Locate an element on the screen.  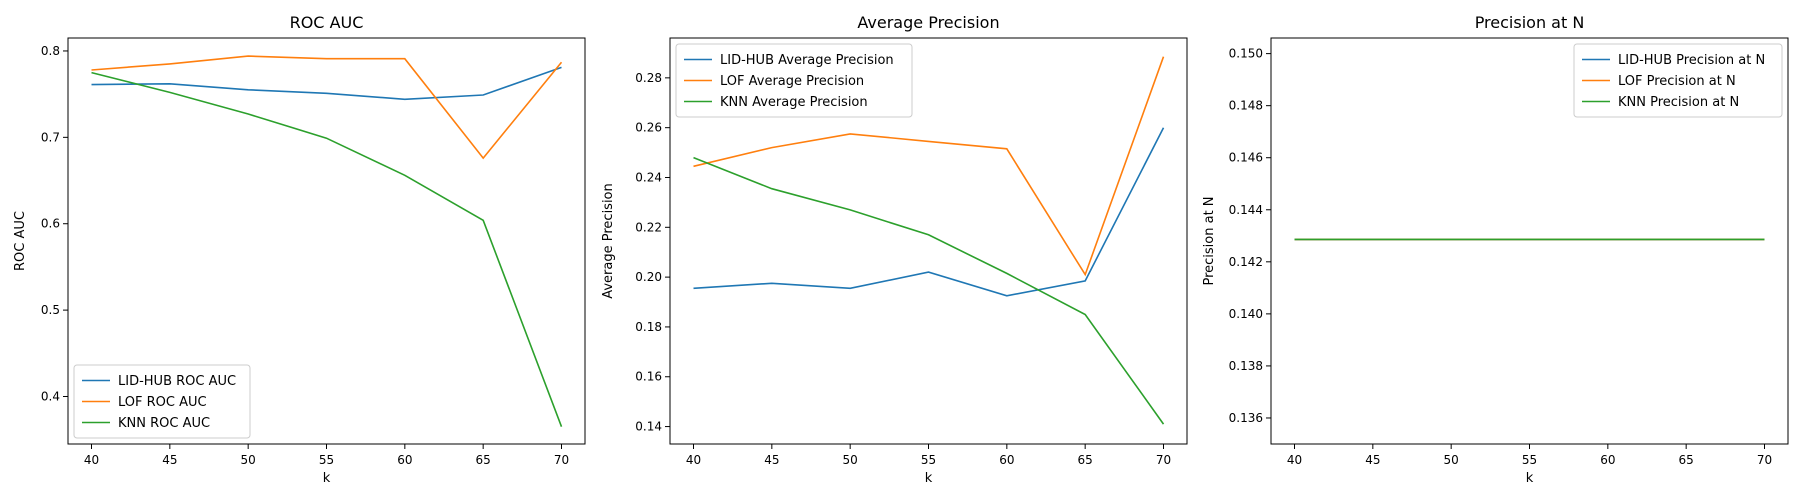
legend: LID-HUB ROC AUC LOF ROC AUC KNN ROC AUC is located at coordinates (162, 401).